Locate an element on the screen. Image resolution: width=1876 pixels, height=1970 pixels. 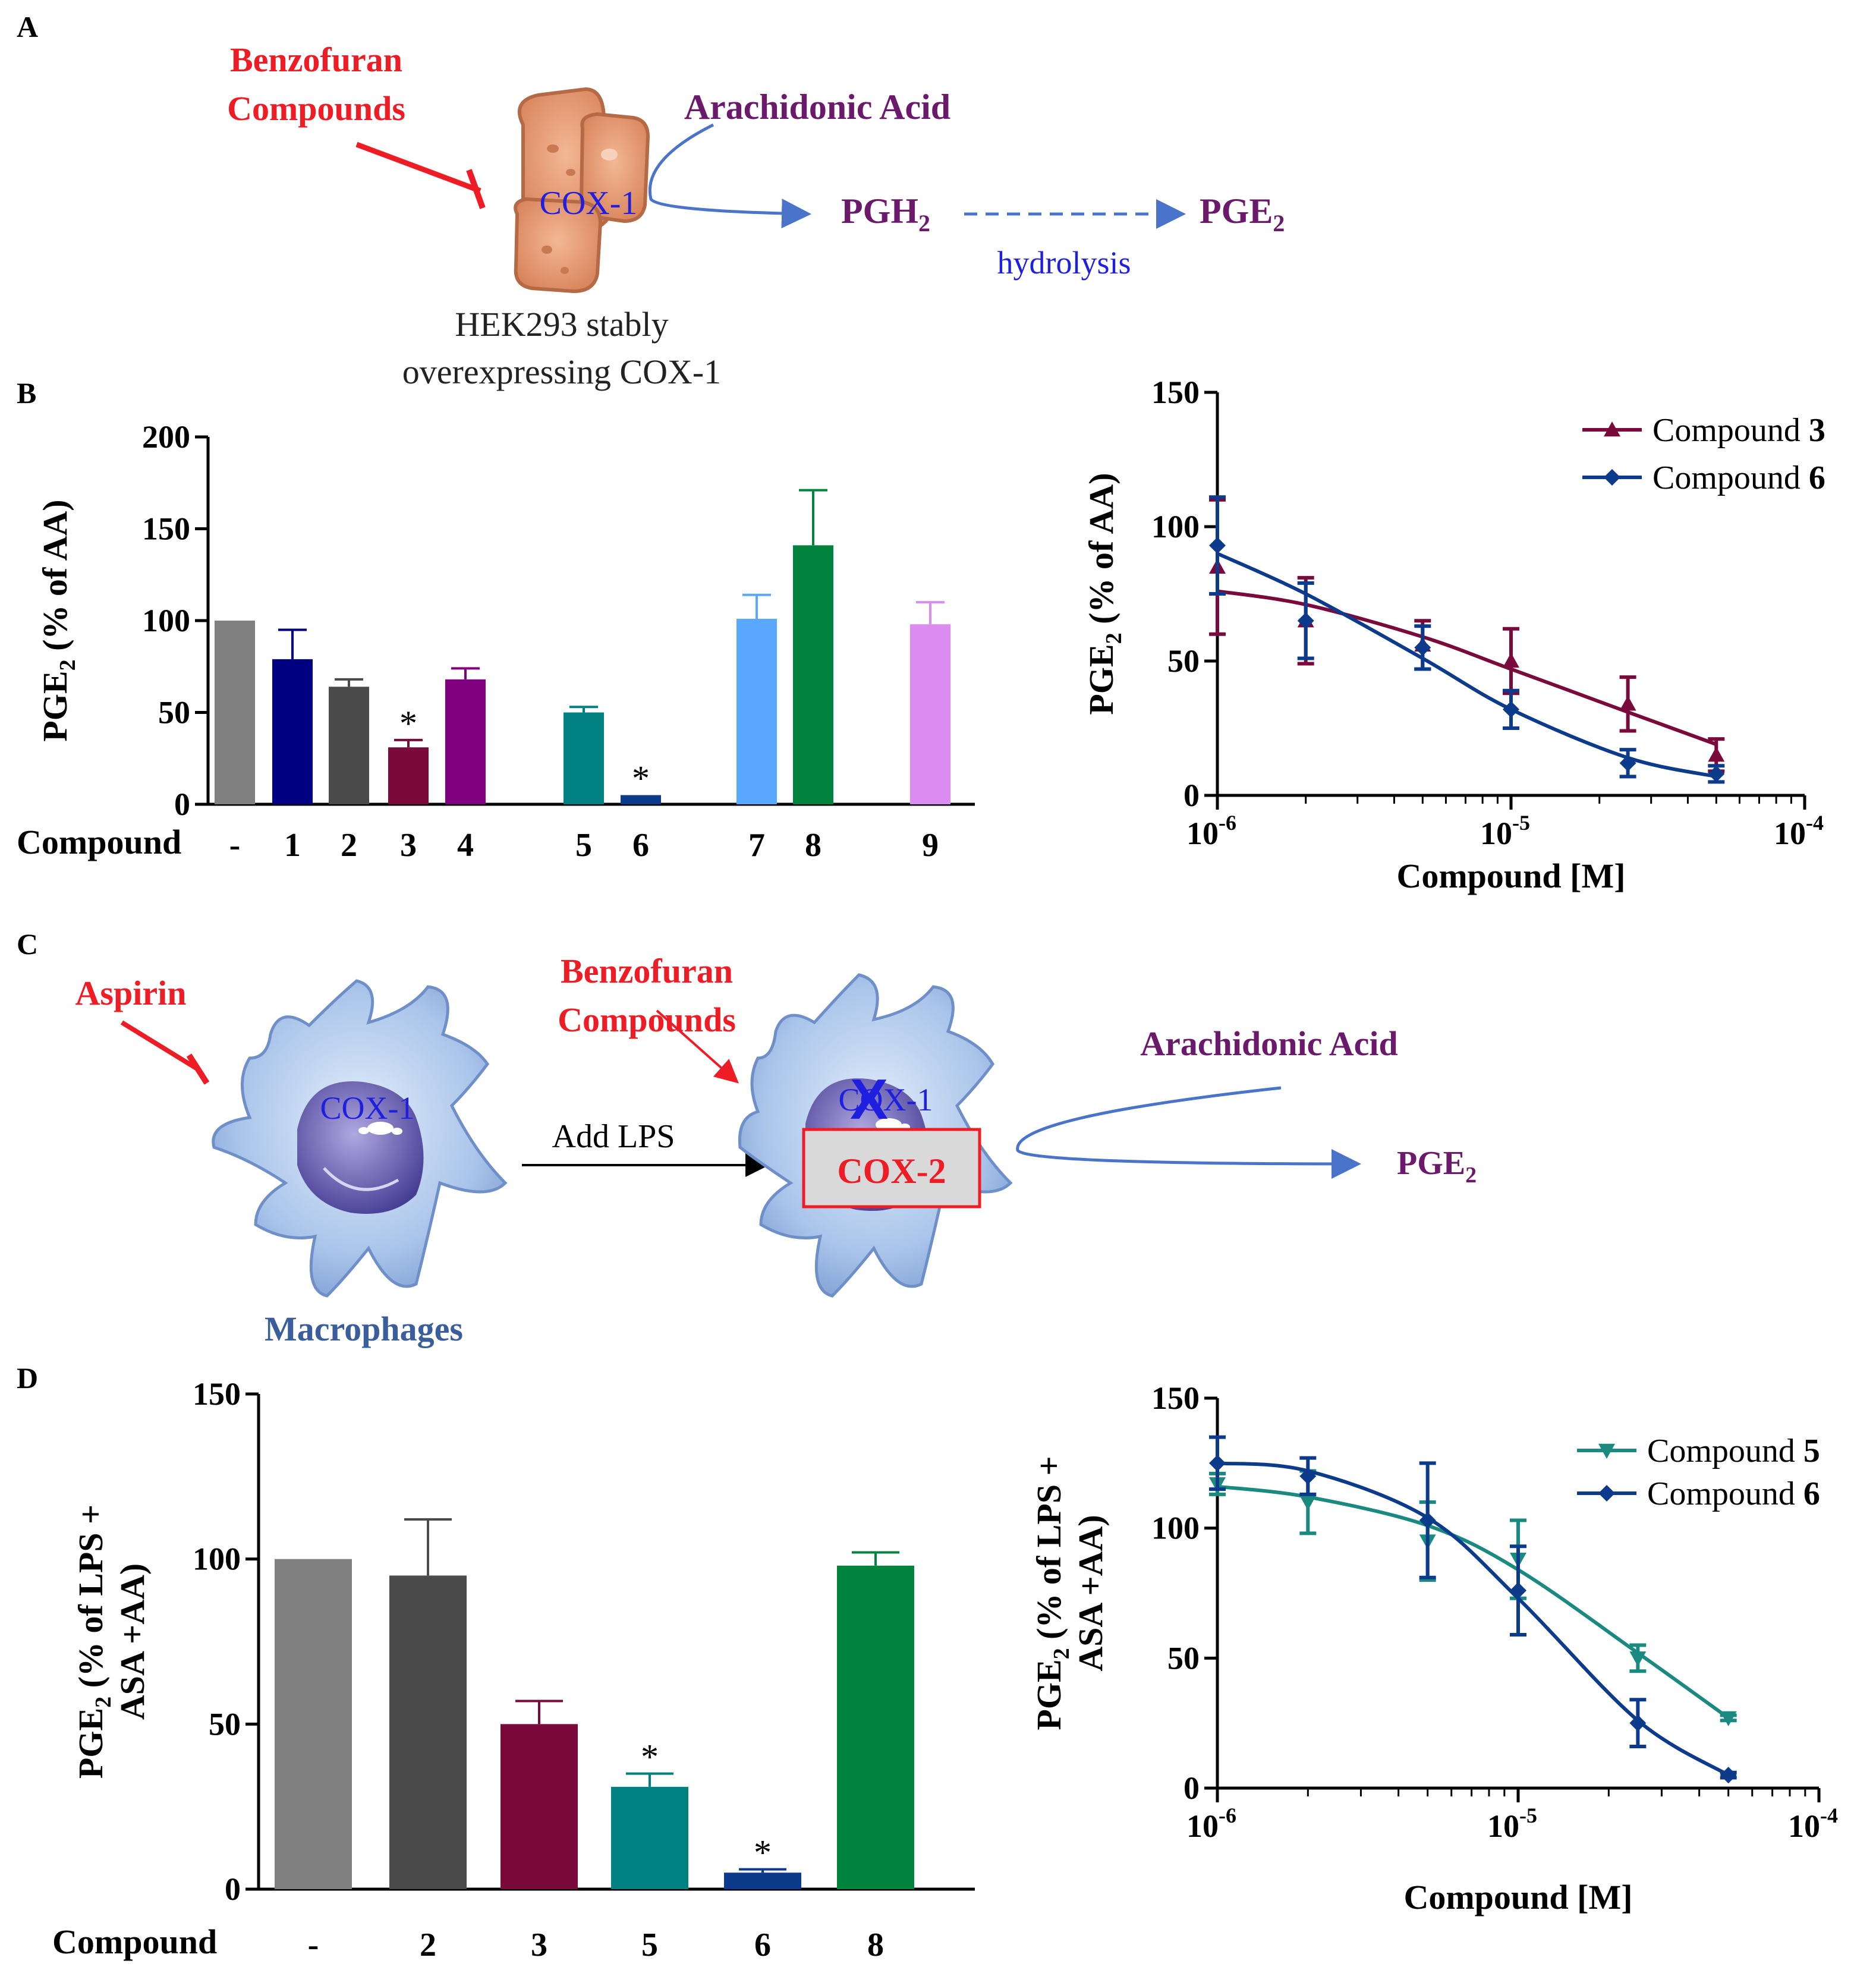
hydrolysis-label: hydrolysis is located at coordinates (1064, 263).